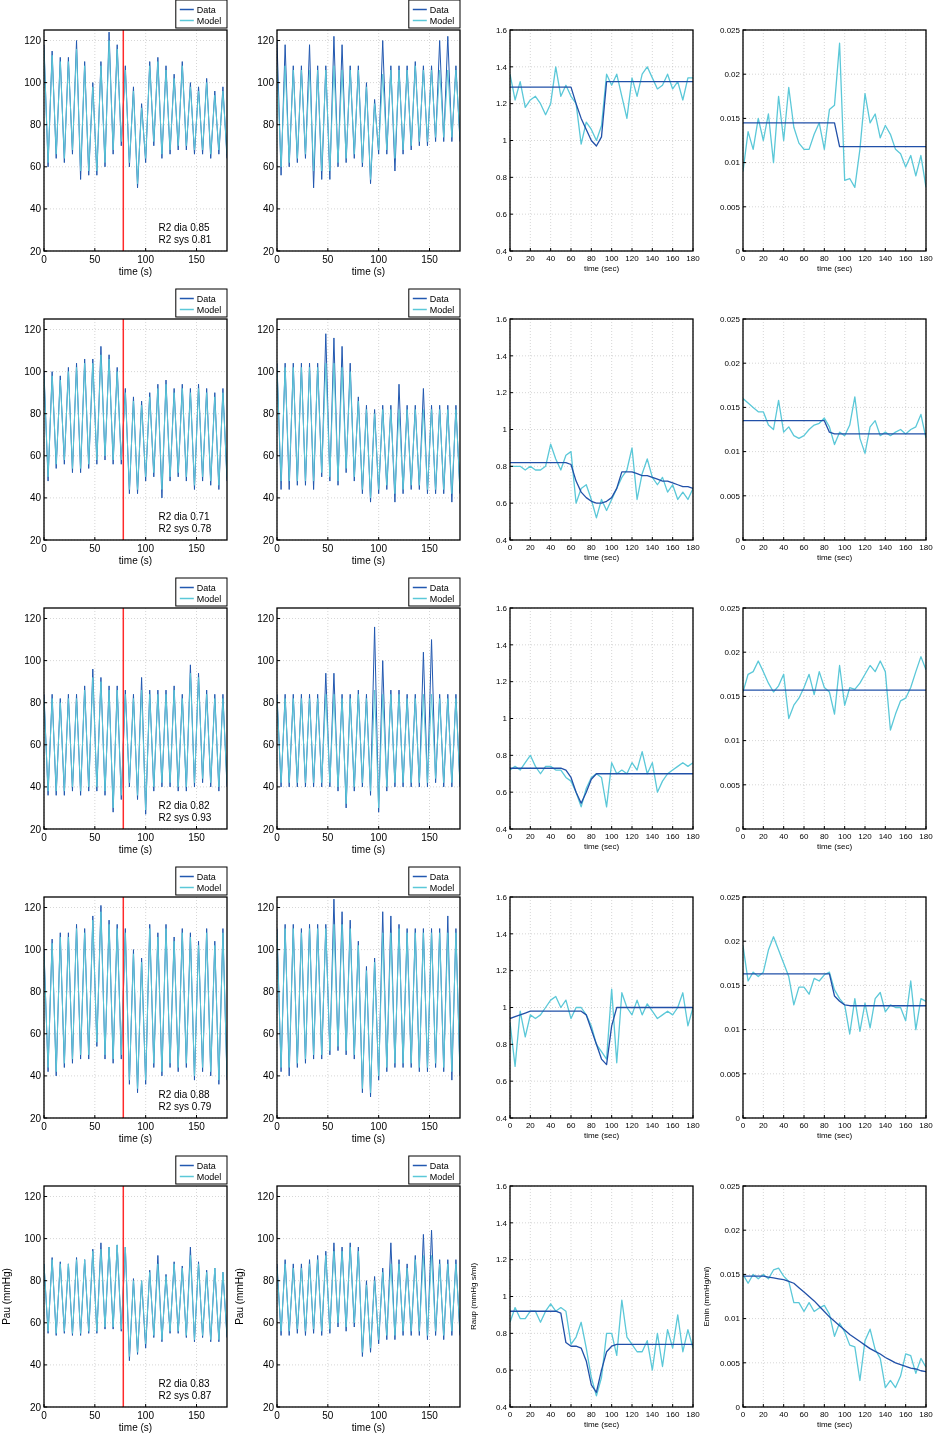  Describe the element at coordinates (732, 1030) in the screenshot. I see `y-tick-label: 0.01` at that location.